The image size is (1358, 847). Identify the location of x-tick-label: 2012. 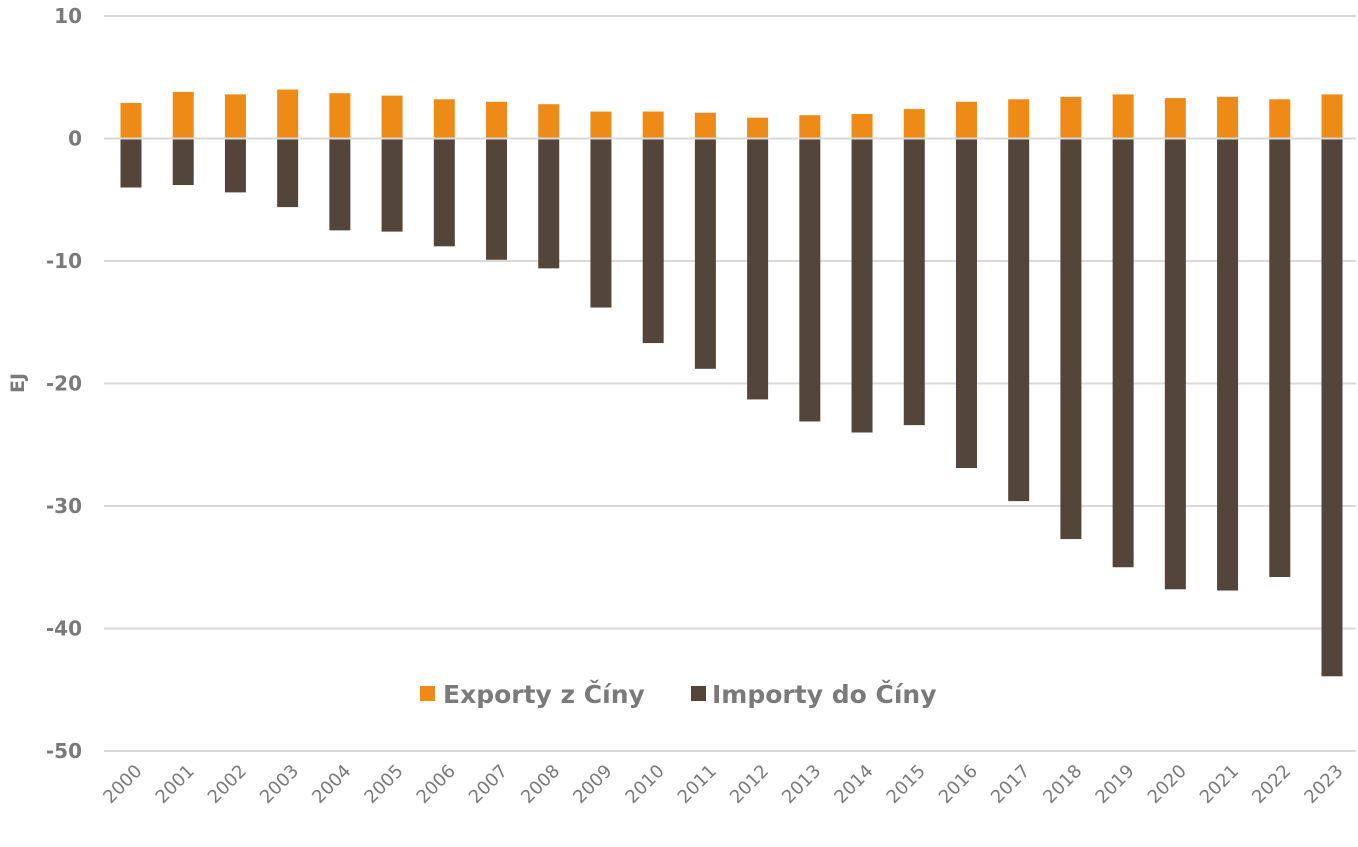
(749, 784).